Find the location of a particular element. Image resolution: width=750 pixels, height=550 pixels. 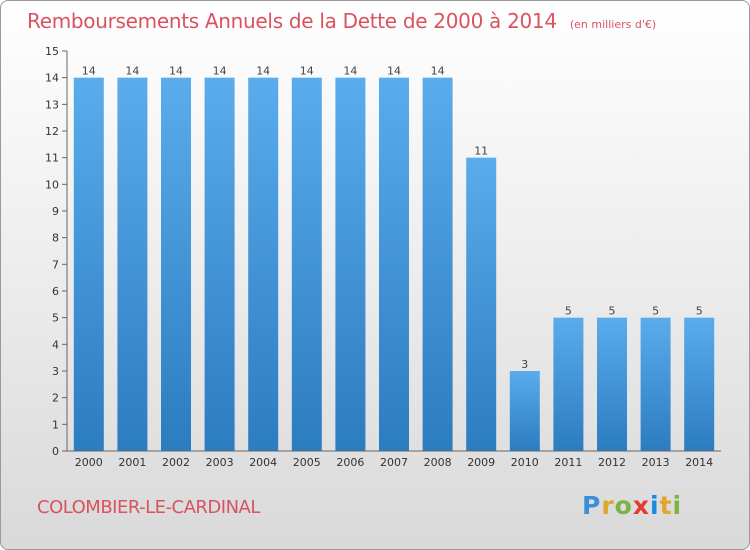

bar-value-label: 11 is located at coordinates (481, 151).